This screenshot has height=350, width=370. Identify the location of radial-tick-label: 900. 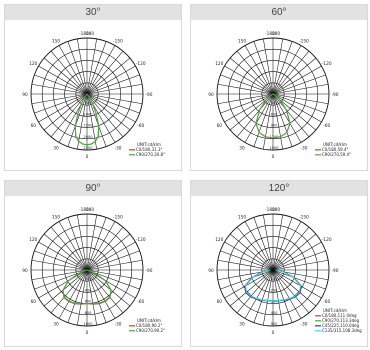
(275, 126).